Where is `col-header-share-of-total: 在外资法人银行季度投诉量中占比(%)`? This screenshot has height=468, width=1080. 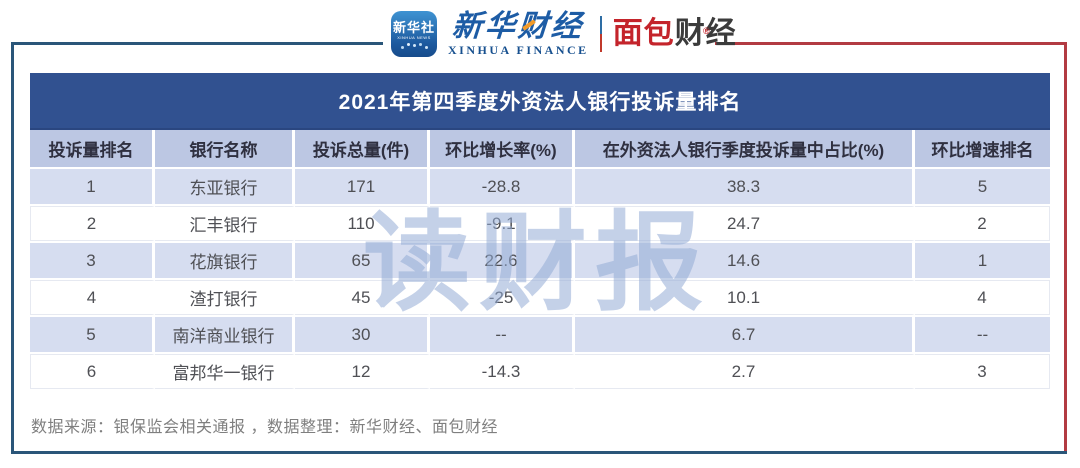 col-header-share-of-total: 在外资法人银行季度投诉量中占比(%) is located at coordinates (745, 148).